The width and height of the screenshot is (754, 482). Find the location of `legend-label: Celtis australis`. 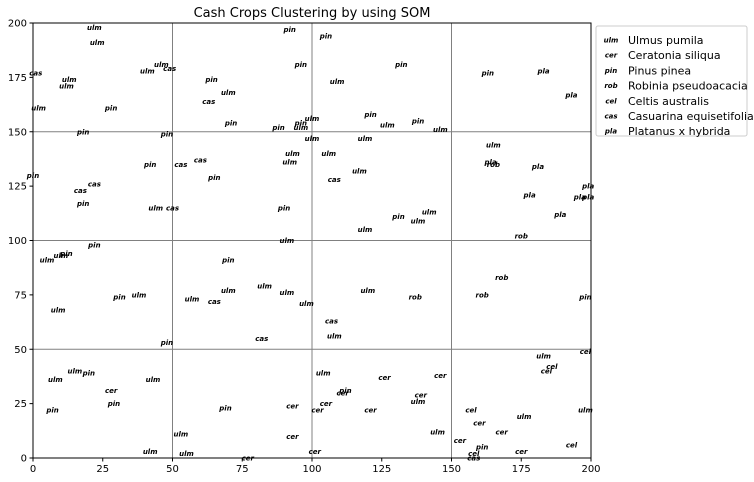

legend-label: Celtis australis is located at coordinates (668, 101).